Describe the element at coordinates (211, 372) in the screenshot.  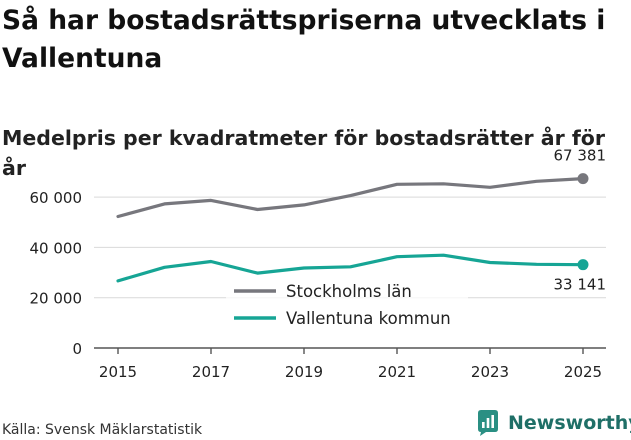
I see `x-tick-label: 2017` at that location.